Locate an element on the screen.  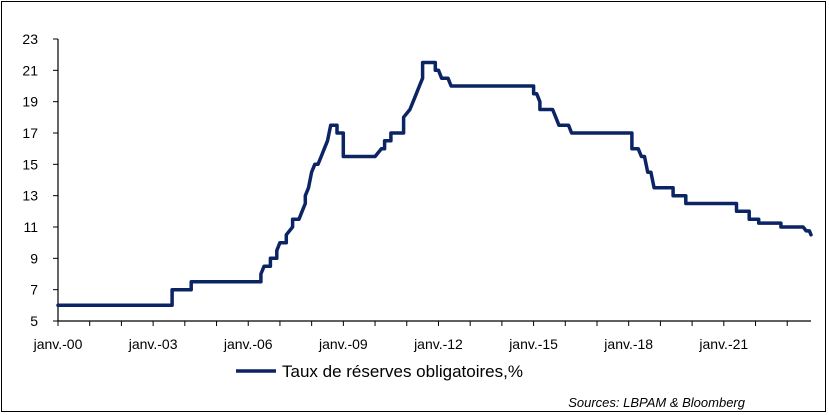
y-tick-label: 13 is located at coordinates (30, 196).